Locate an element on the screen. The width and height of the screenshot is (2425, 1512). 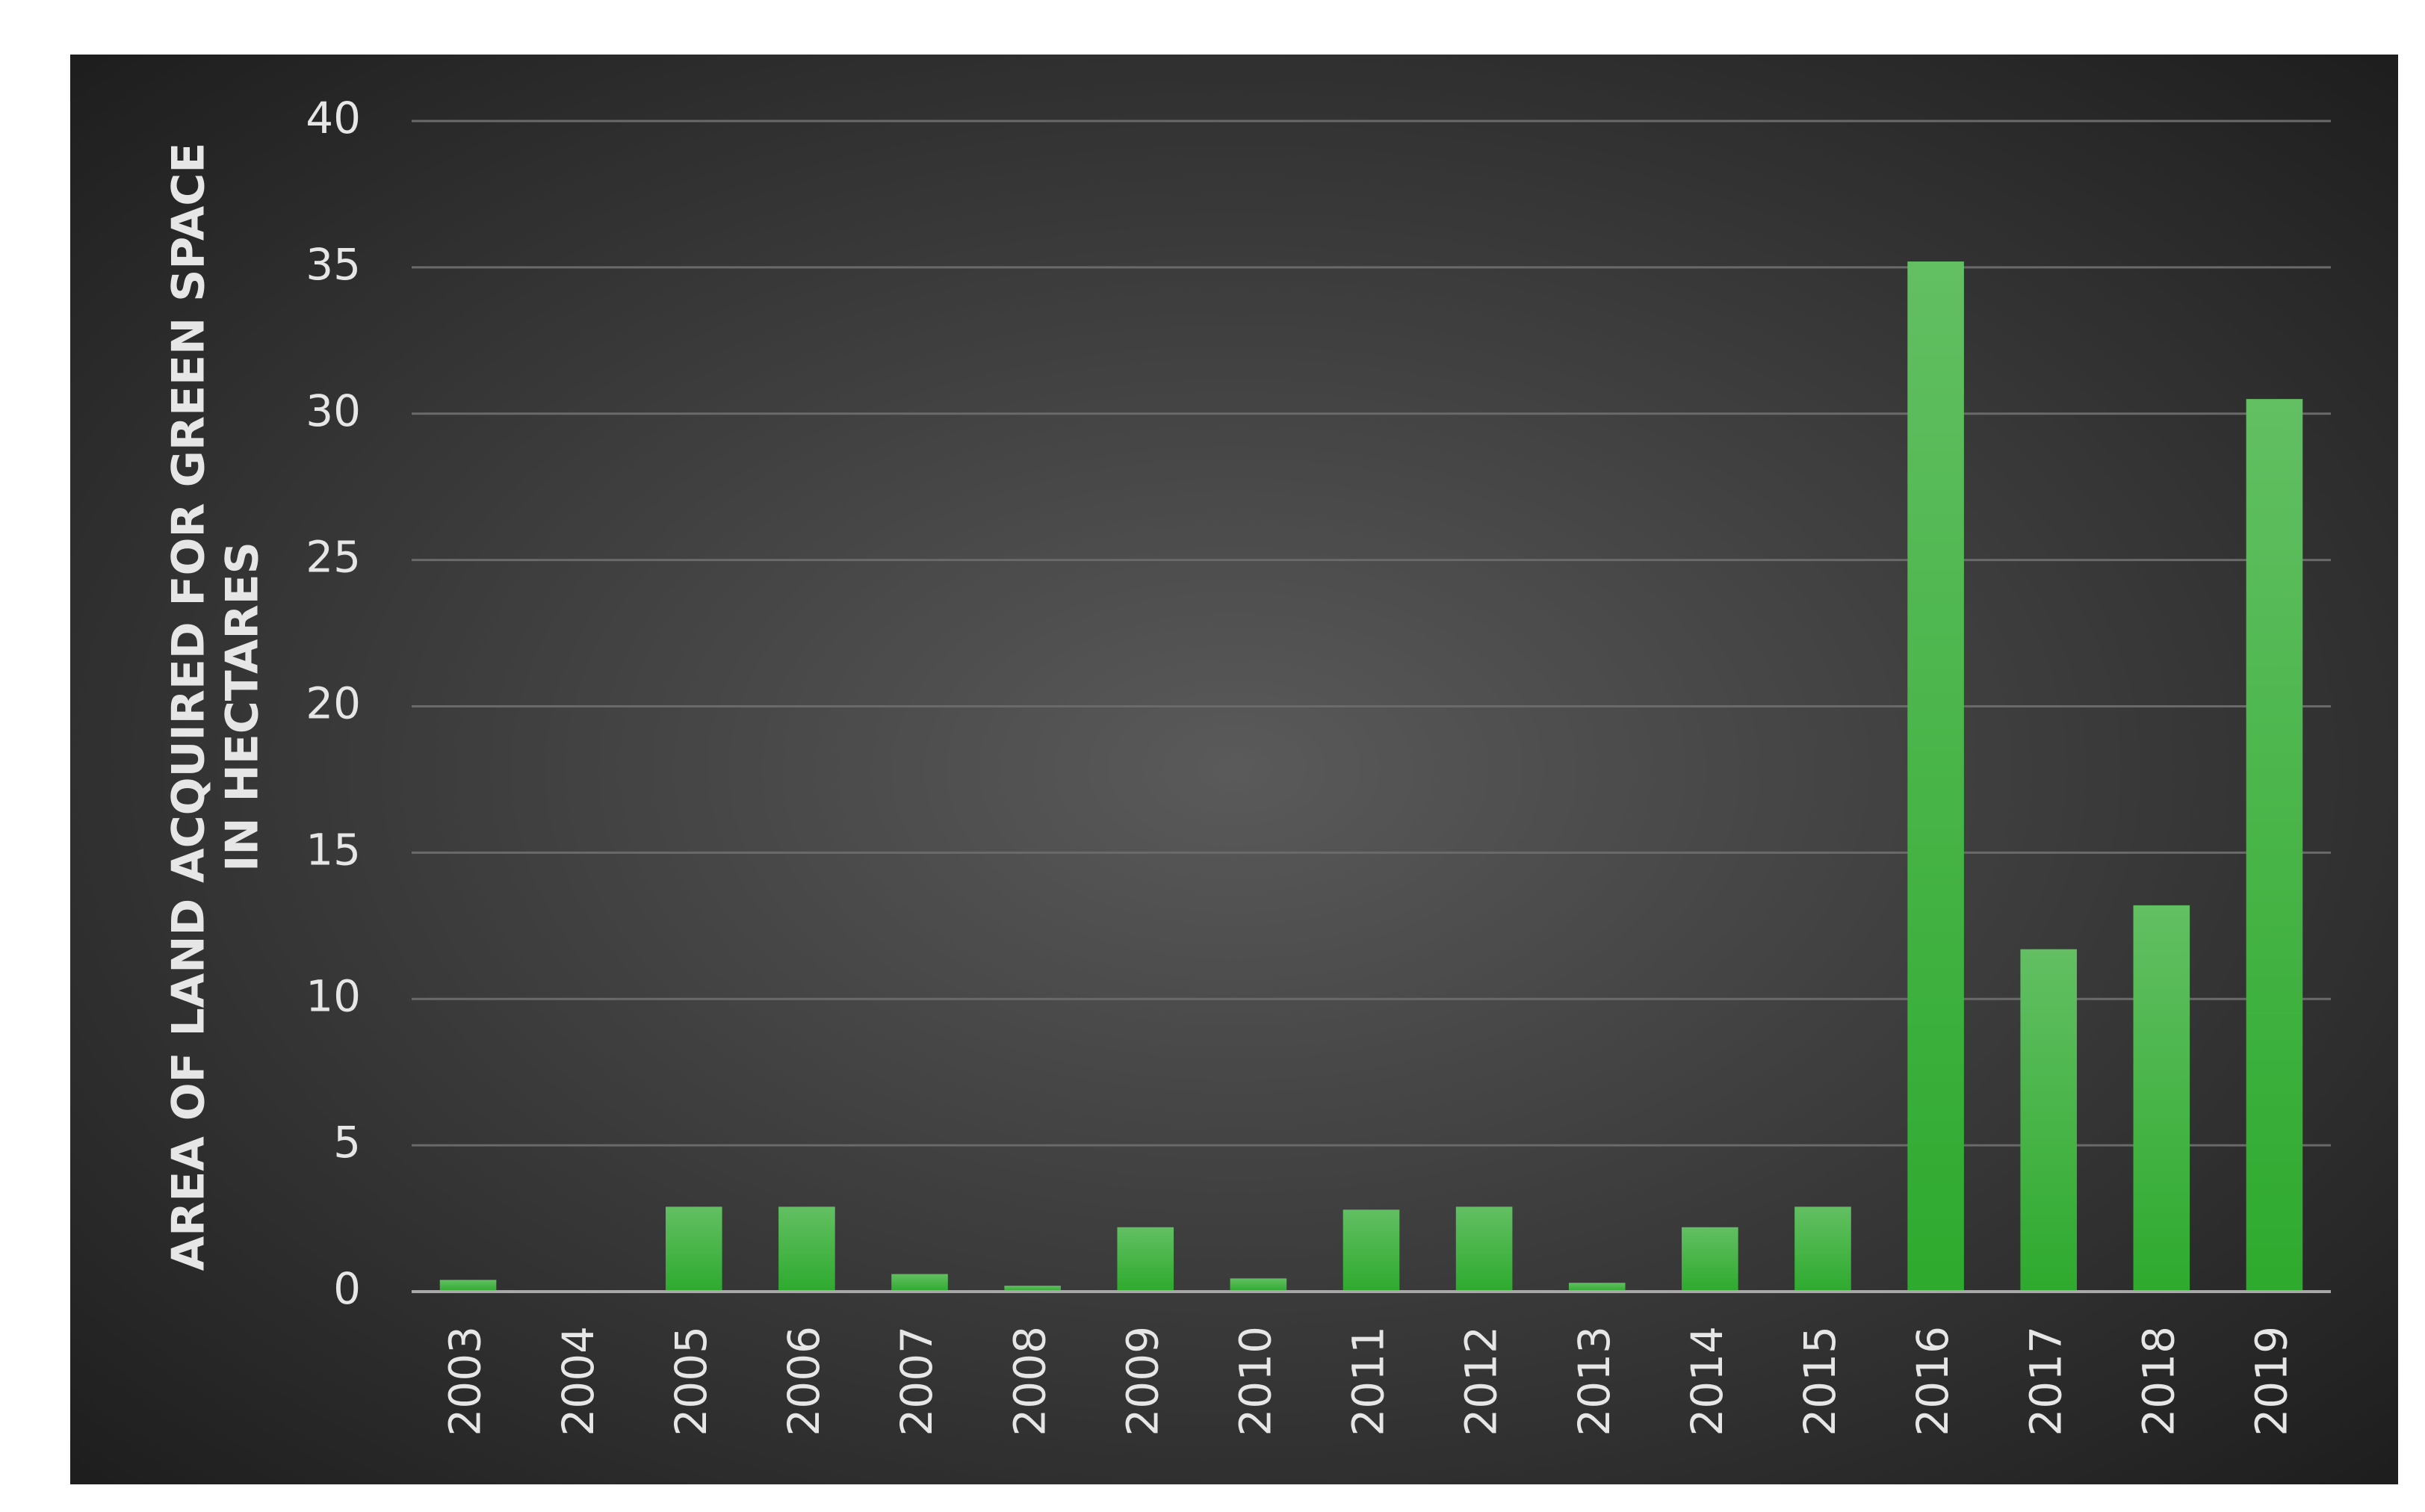
x-tick: 2006 is located at coordinates (803, 1381).